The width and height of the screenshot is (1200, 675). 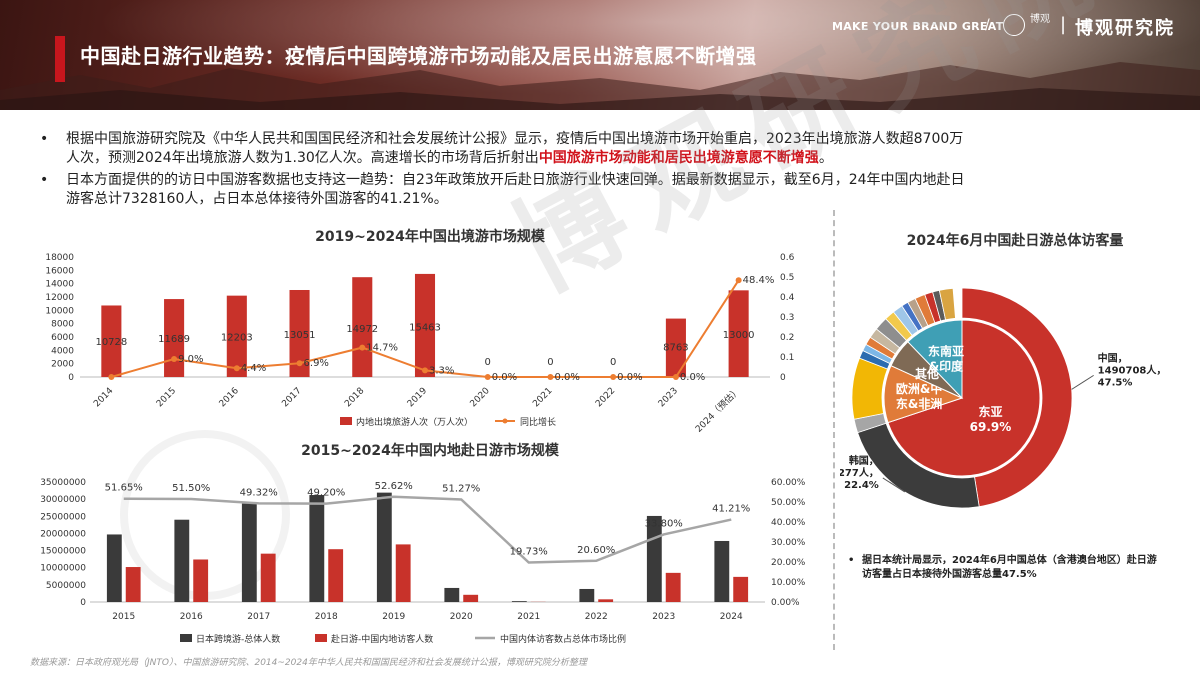 I want to click on outer-slice, so click(x=1017, y=397).